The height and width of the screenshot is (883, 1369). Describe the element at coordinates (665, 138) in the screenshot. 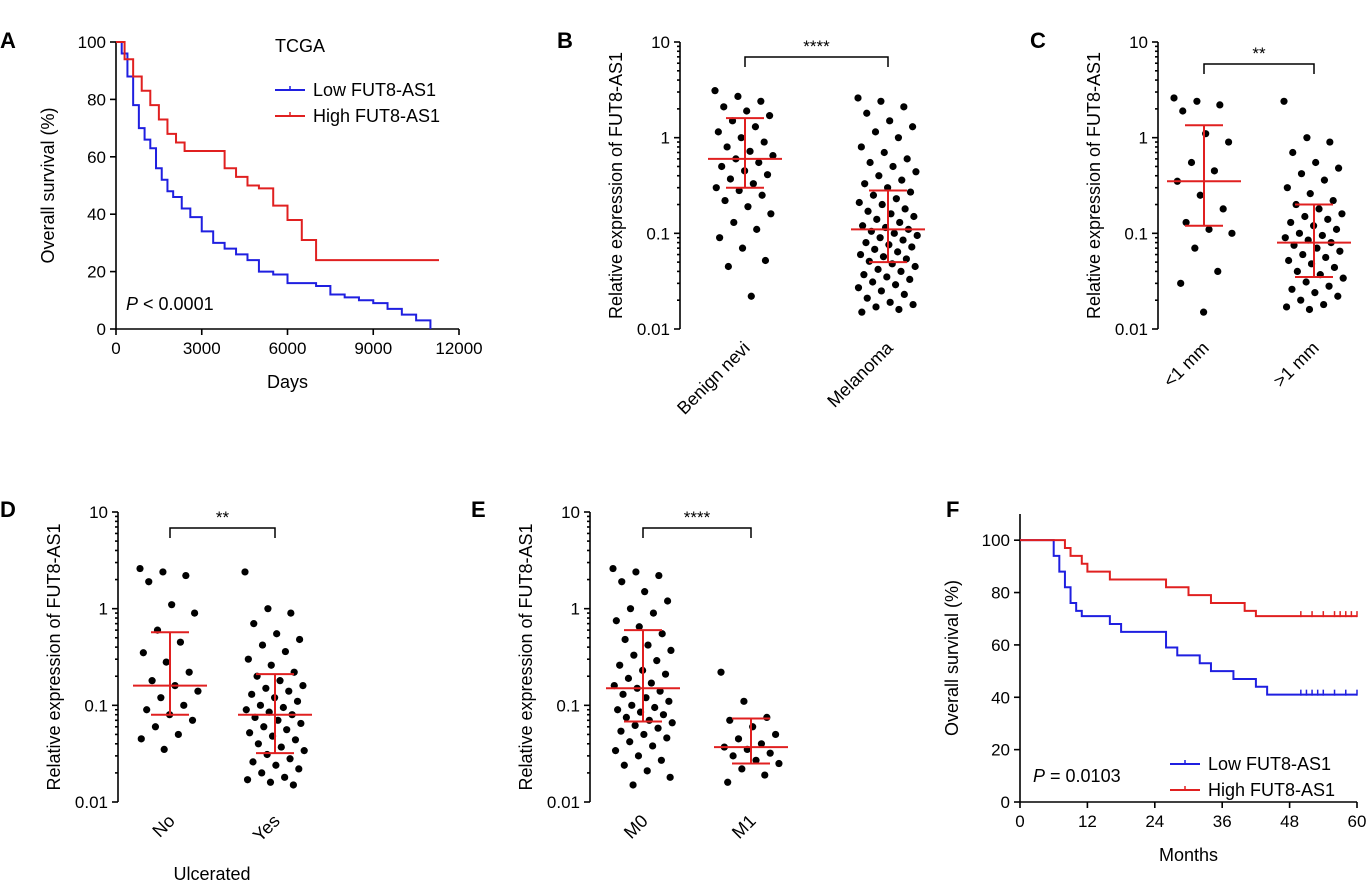

I see `y-tick-label: 1` at that location.